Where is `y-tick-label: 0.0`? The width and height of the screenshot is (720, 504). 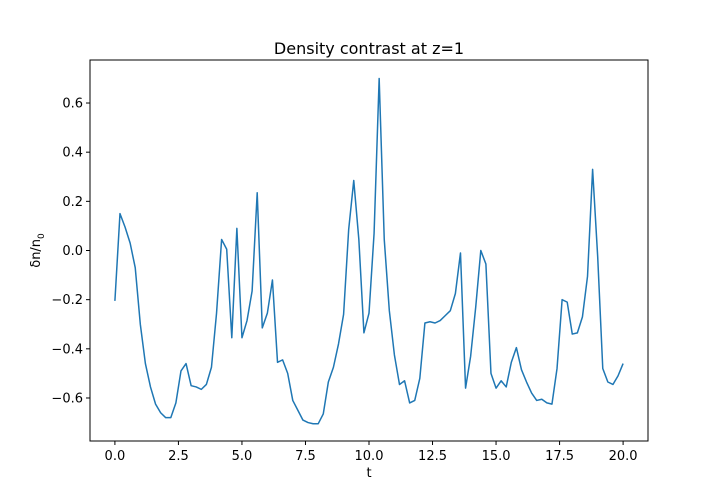
y-tick-label: 0.0 is located at coordinates (72, 251).